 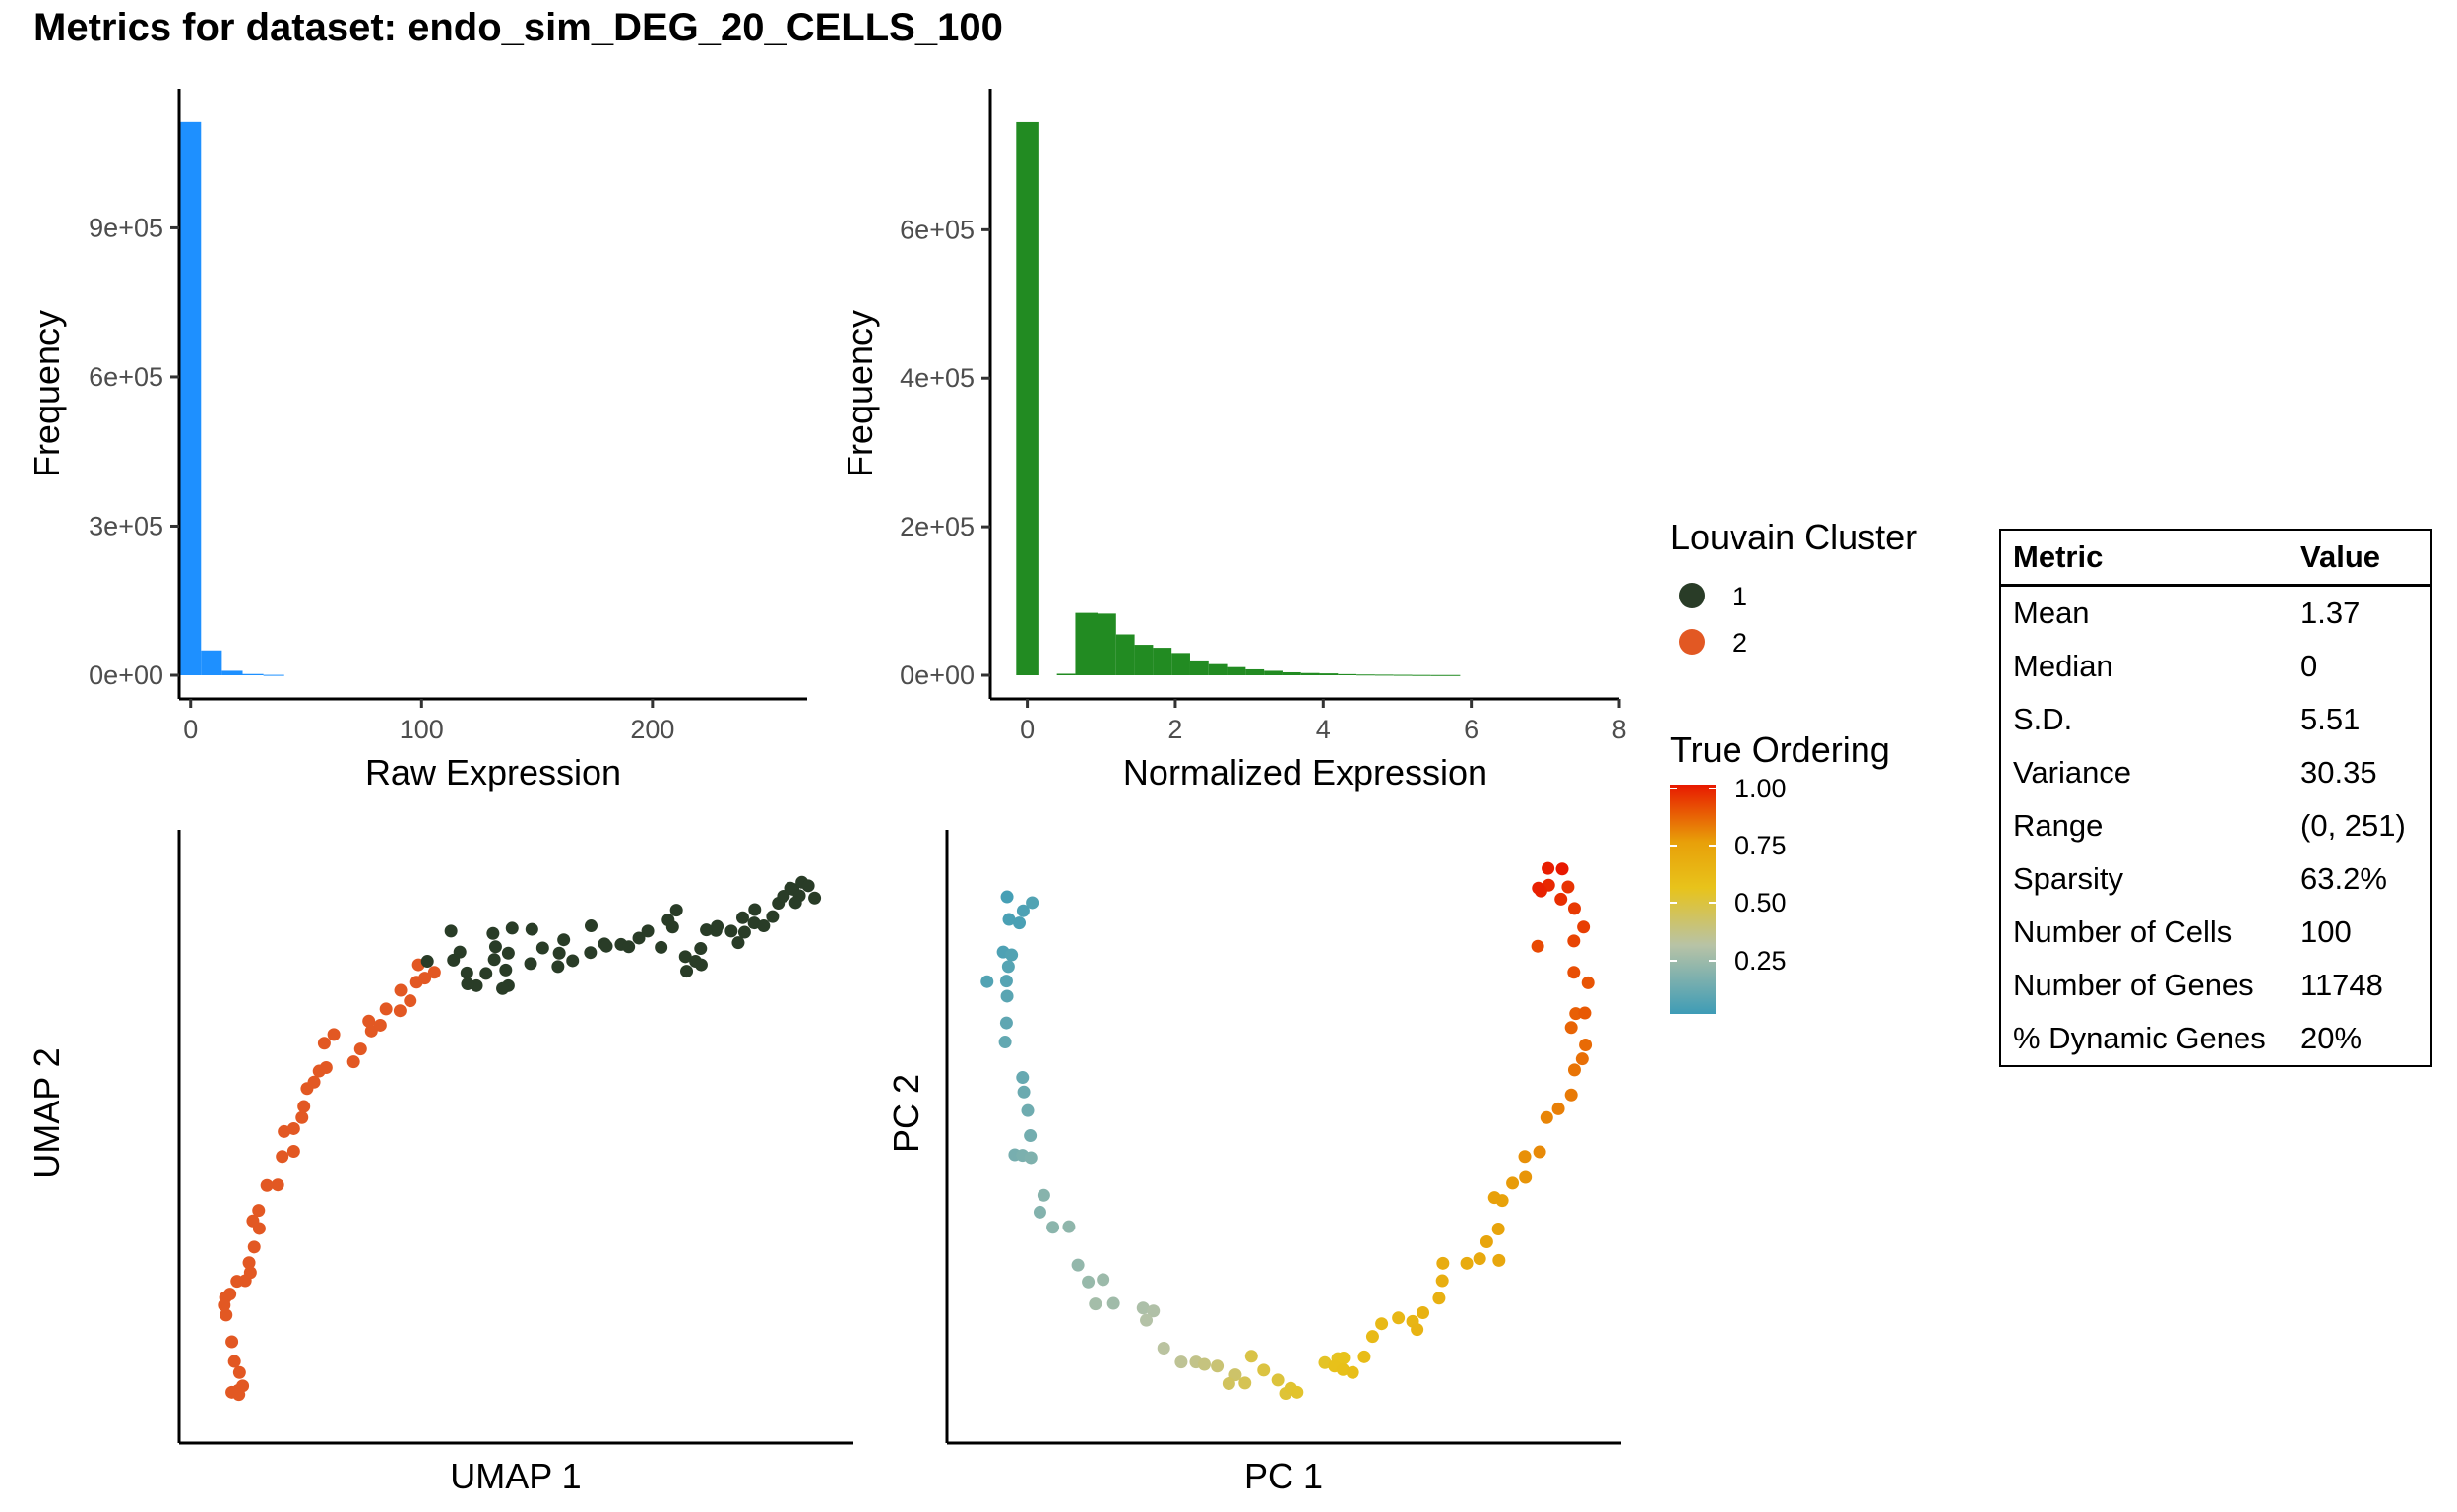 What do you see at coordinates (1174, 729) in the screenshot?
I see `x-tick-label: 2` at bounding box center [1174, 729].